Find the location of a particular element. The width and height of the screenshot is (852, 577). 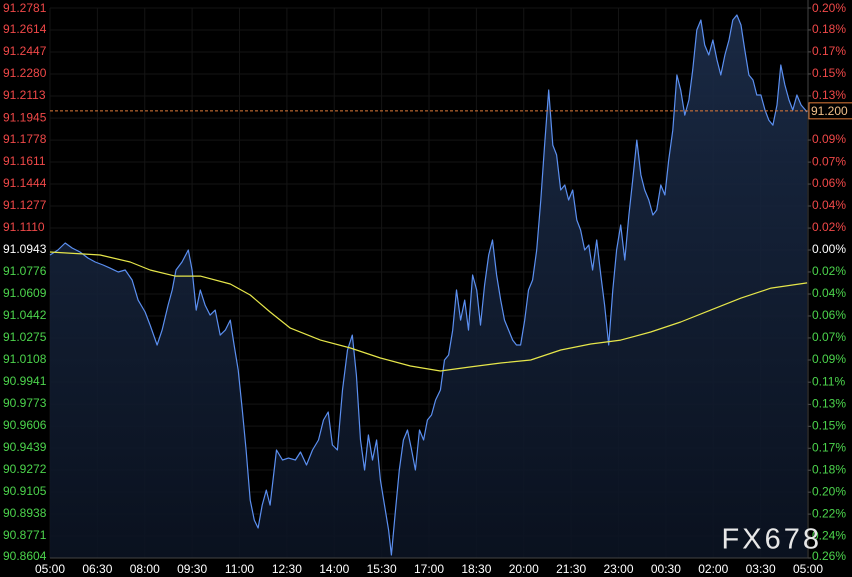

y-tick-label: 91.2280 is located at coordinates (25, 73).